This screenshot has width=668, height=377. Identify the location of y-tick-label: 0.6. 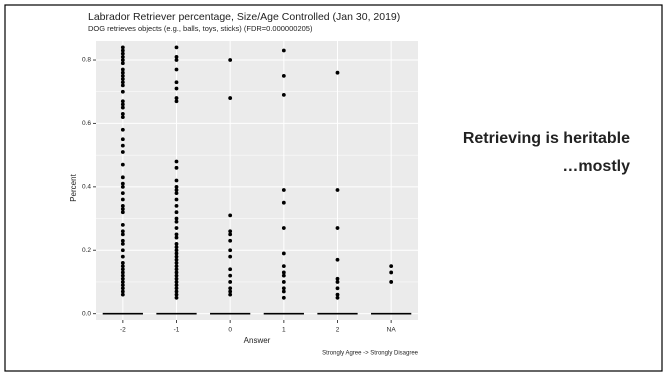
(86, 123).